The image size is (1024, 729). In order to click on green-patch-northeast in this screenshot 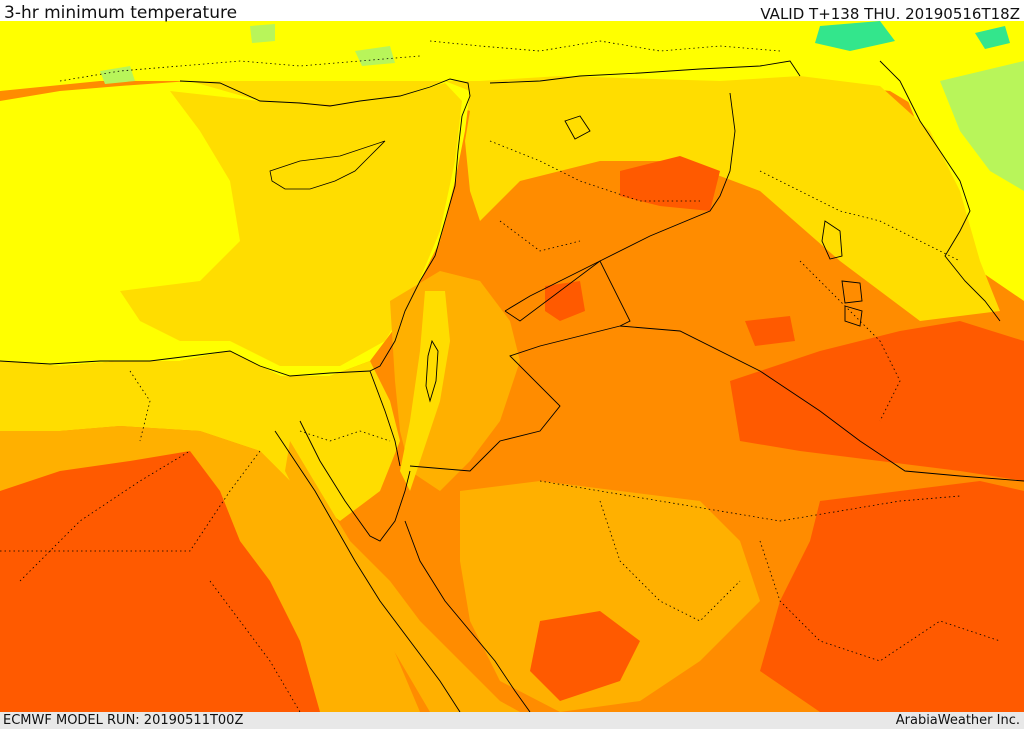, I will do `click(982, 126)`.